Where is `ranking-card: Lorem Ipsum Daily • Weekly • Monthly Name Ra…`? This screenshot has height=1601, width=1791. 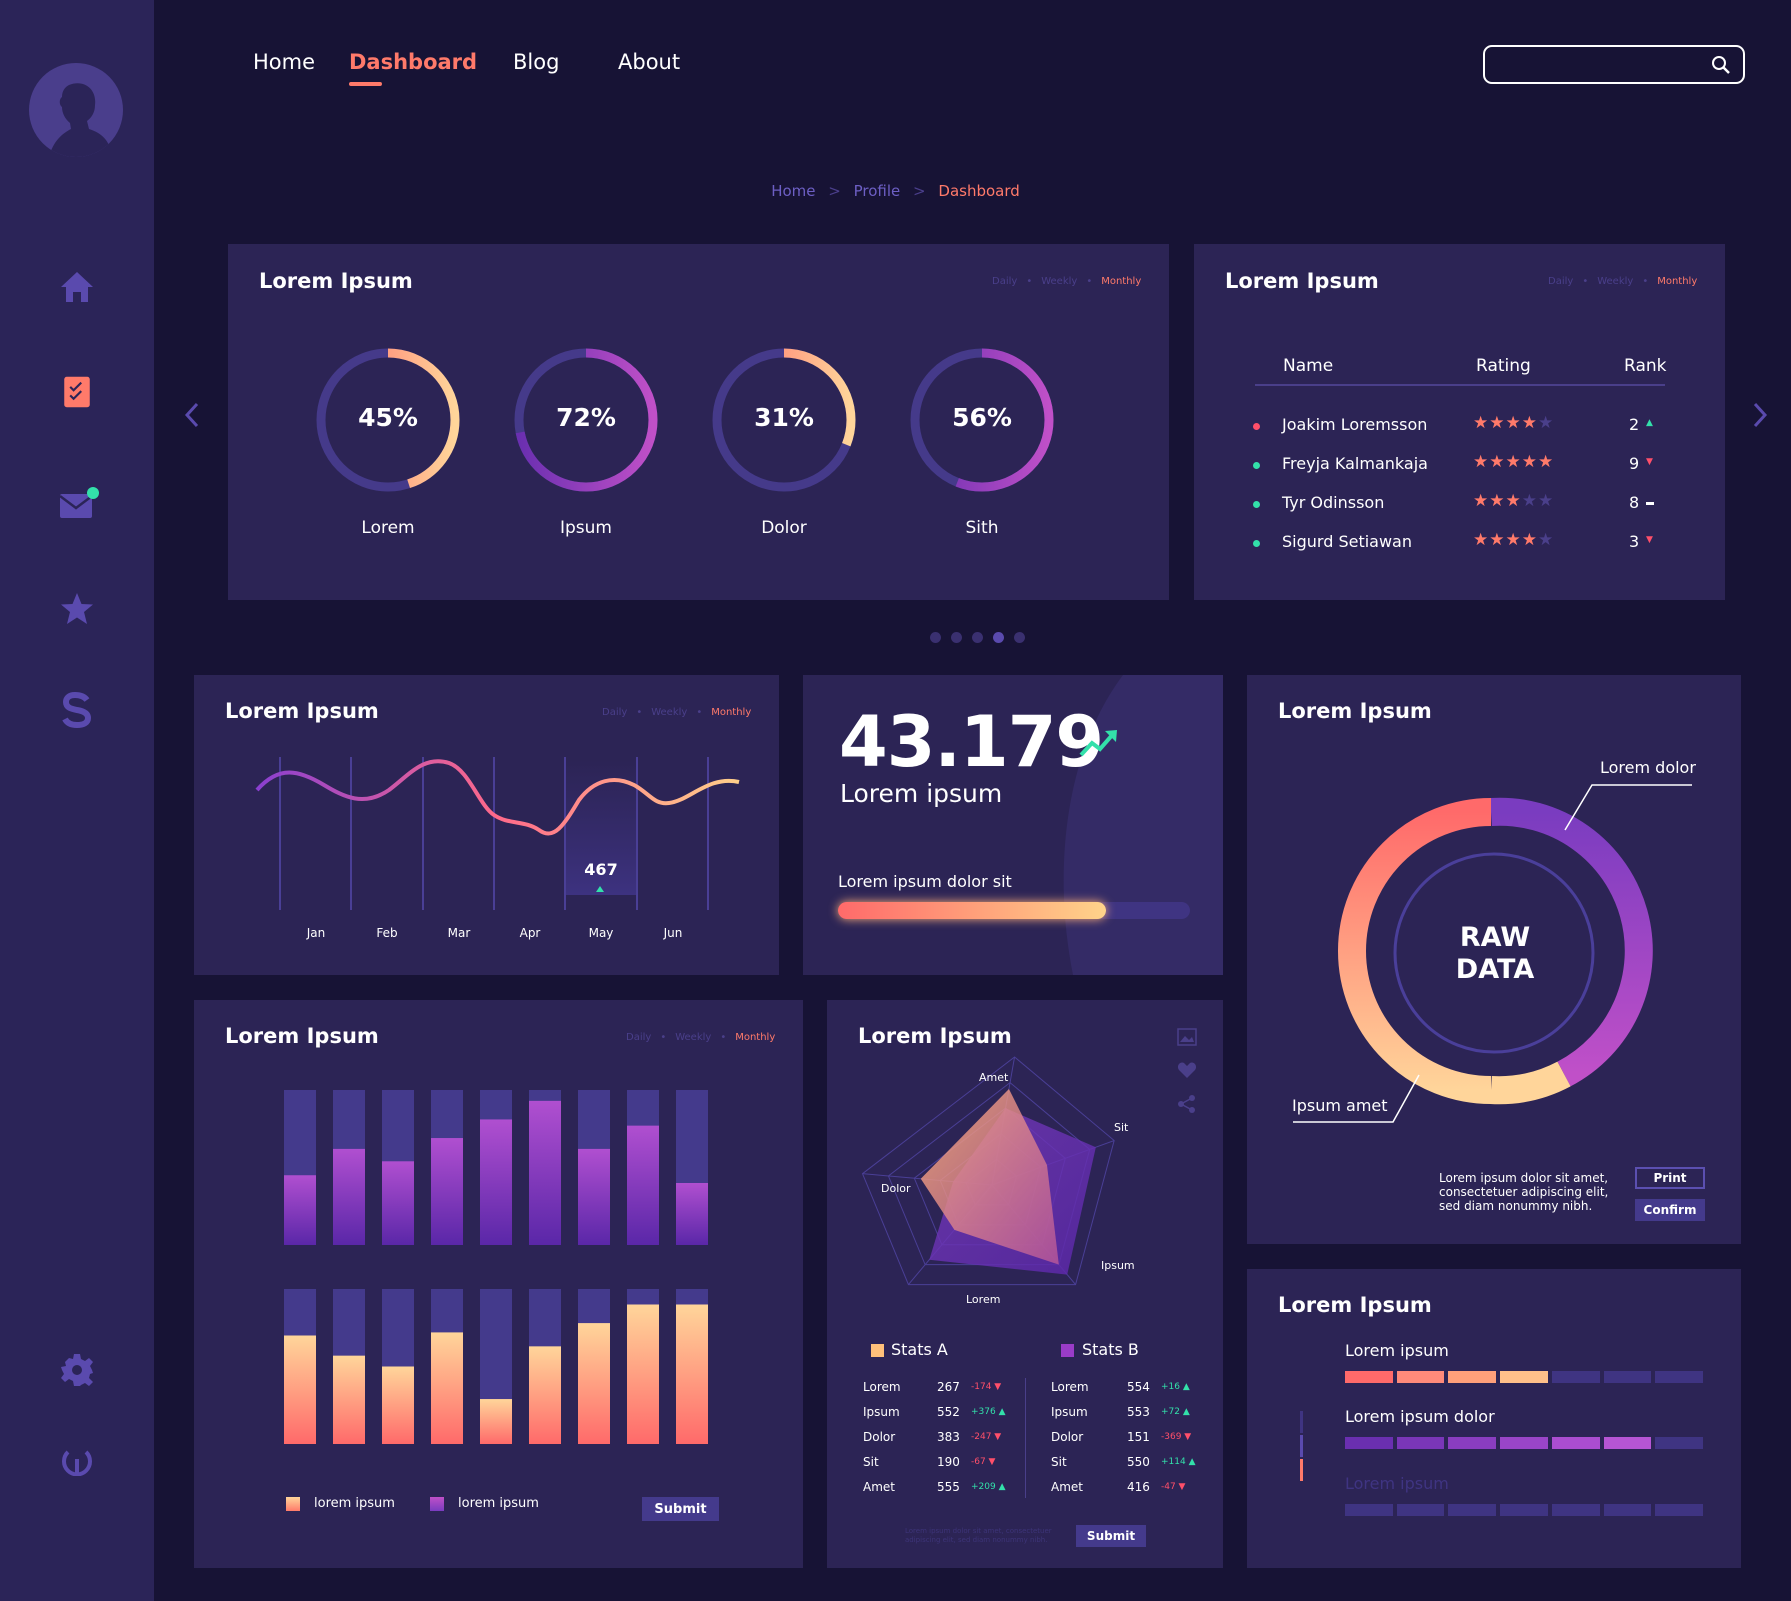 ranking-card: Lorem Ipsum Daily • Weekly • Monthly Name Ra… is located at coordinates (1459, 422).